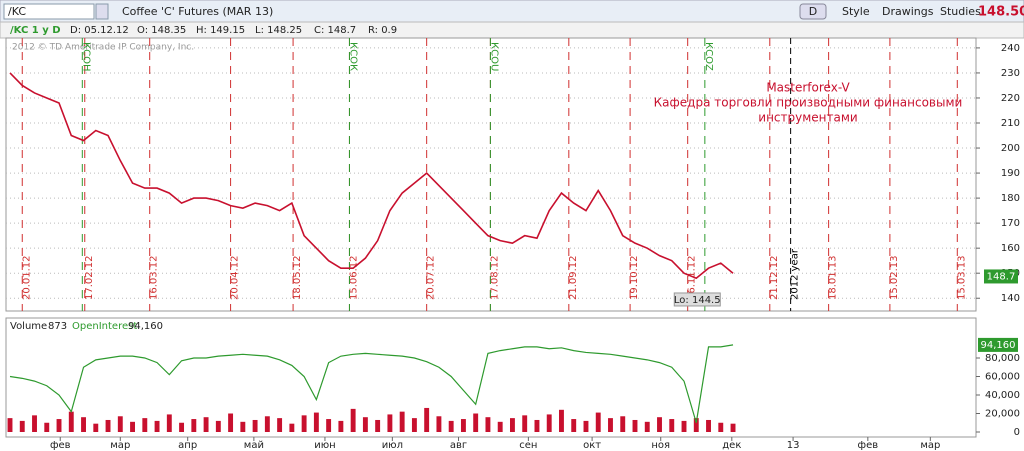 This screenshot has width=1024, height=451. Describe the element at coordinates (708, 56) in the screenshot. I see `contract-line-label: КСОZ` at that location.